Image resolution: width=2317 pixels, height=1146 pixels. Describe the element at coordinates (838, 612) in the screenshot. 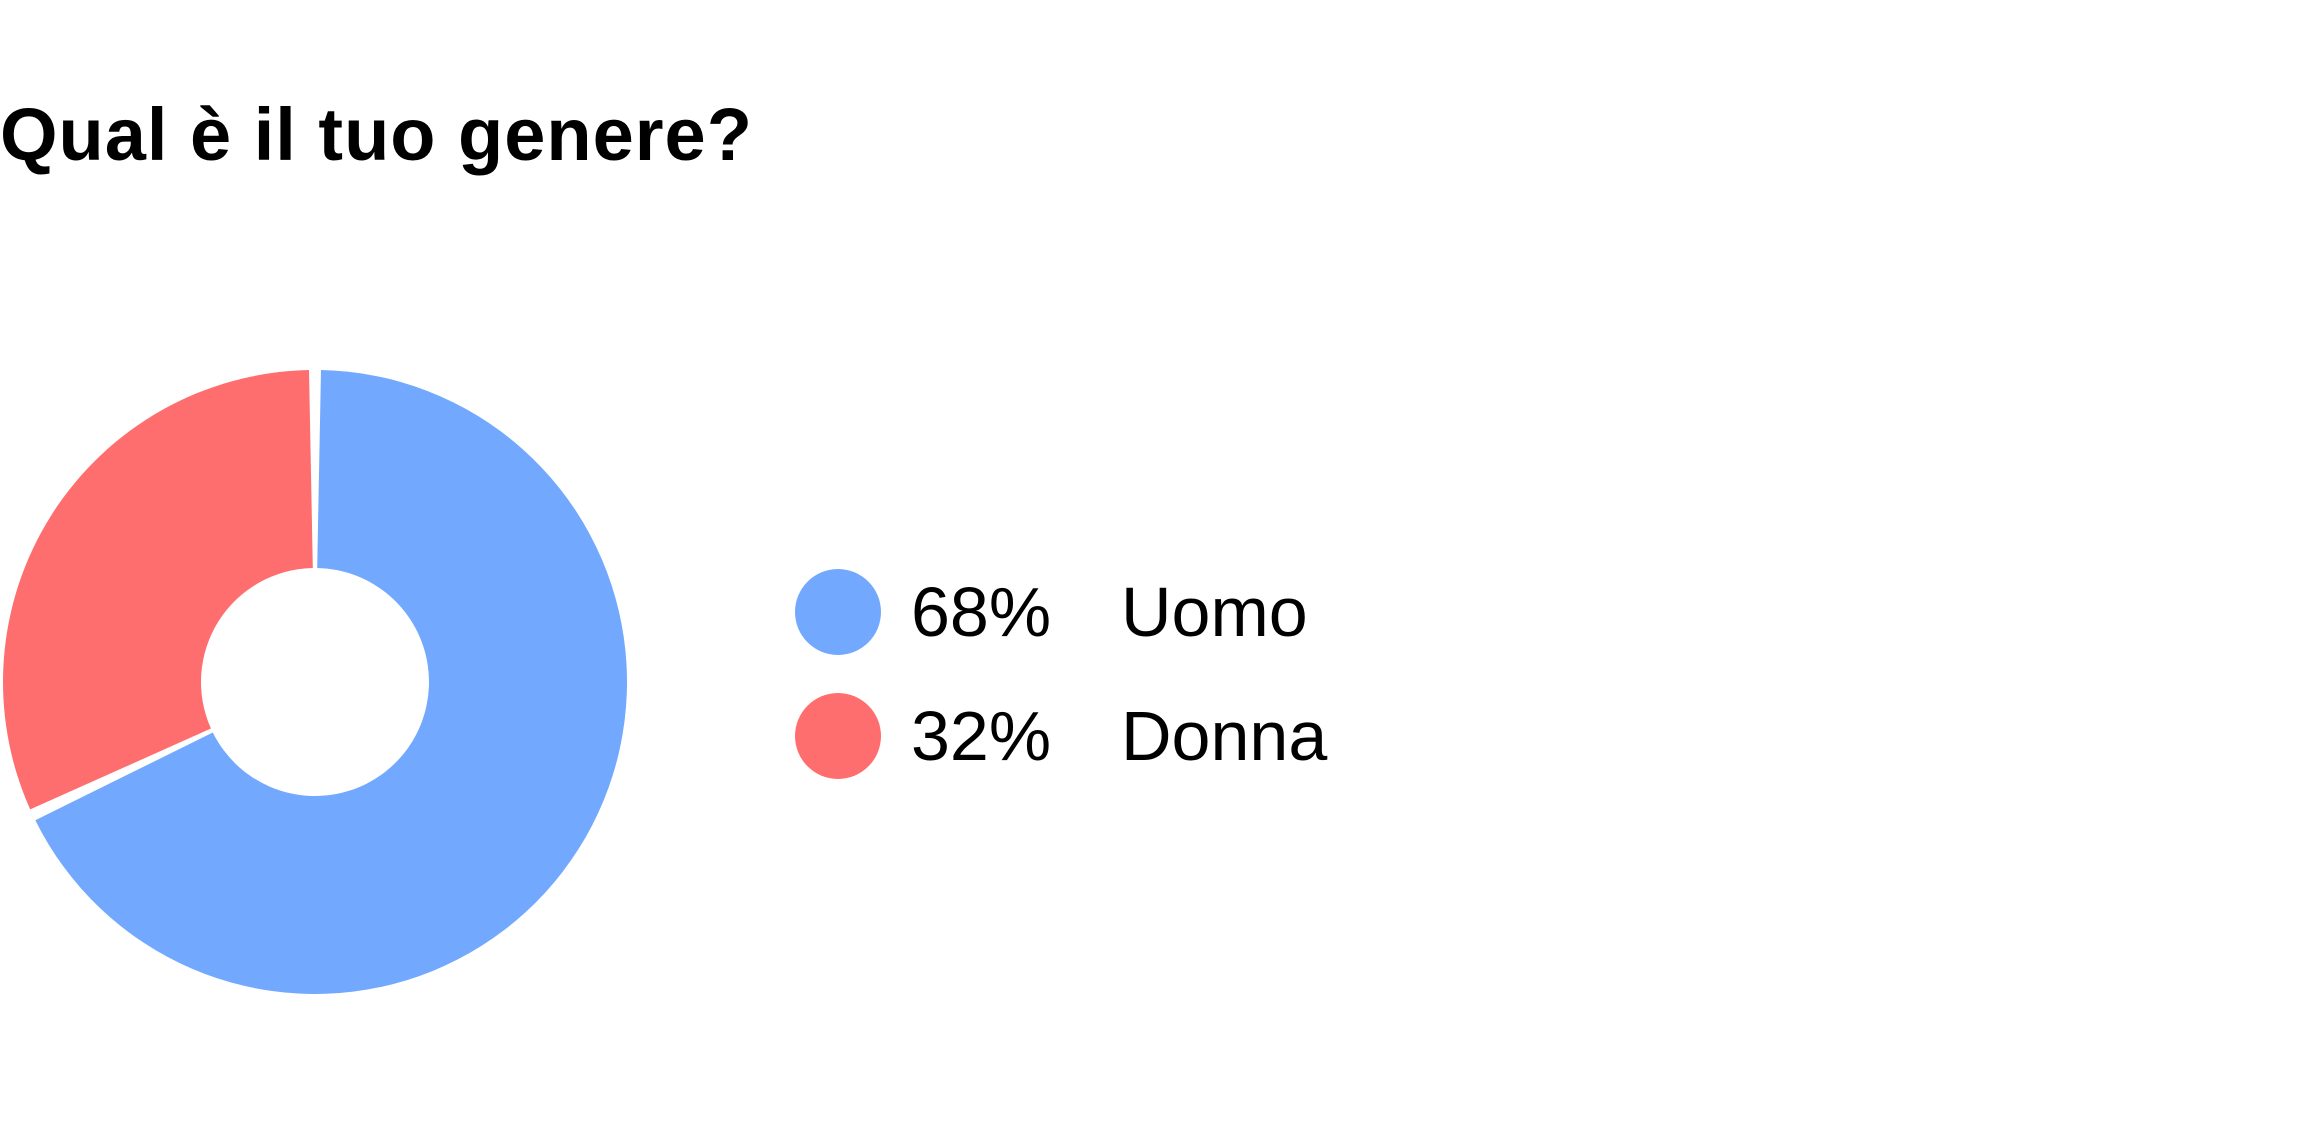

I see `legend-swatch-uomo` at that location.